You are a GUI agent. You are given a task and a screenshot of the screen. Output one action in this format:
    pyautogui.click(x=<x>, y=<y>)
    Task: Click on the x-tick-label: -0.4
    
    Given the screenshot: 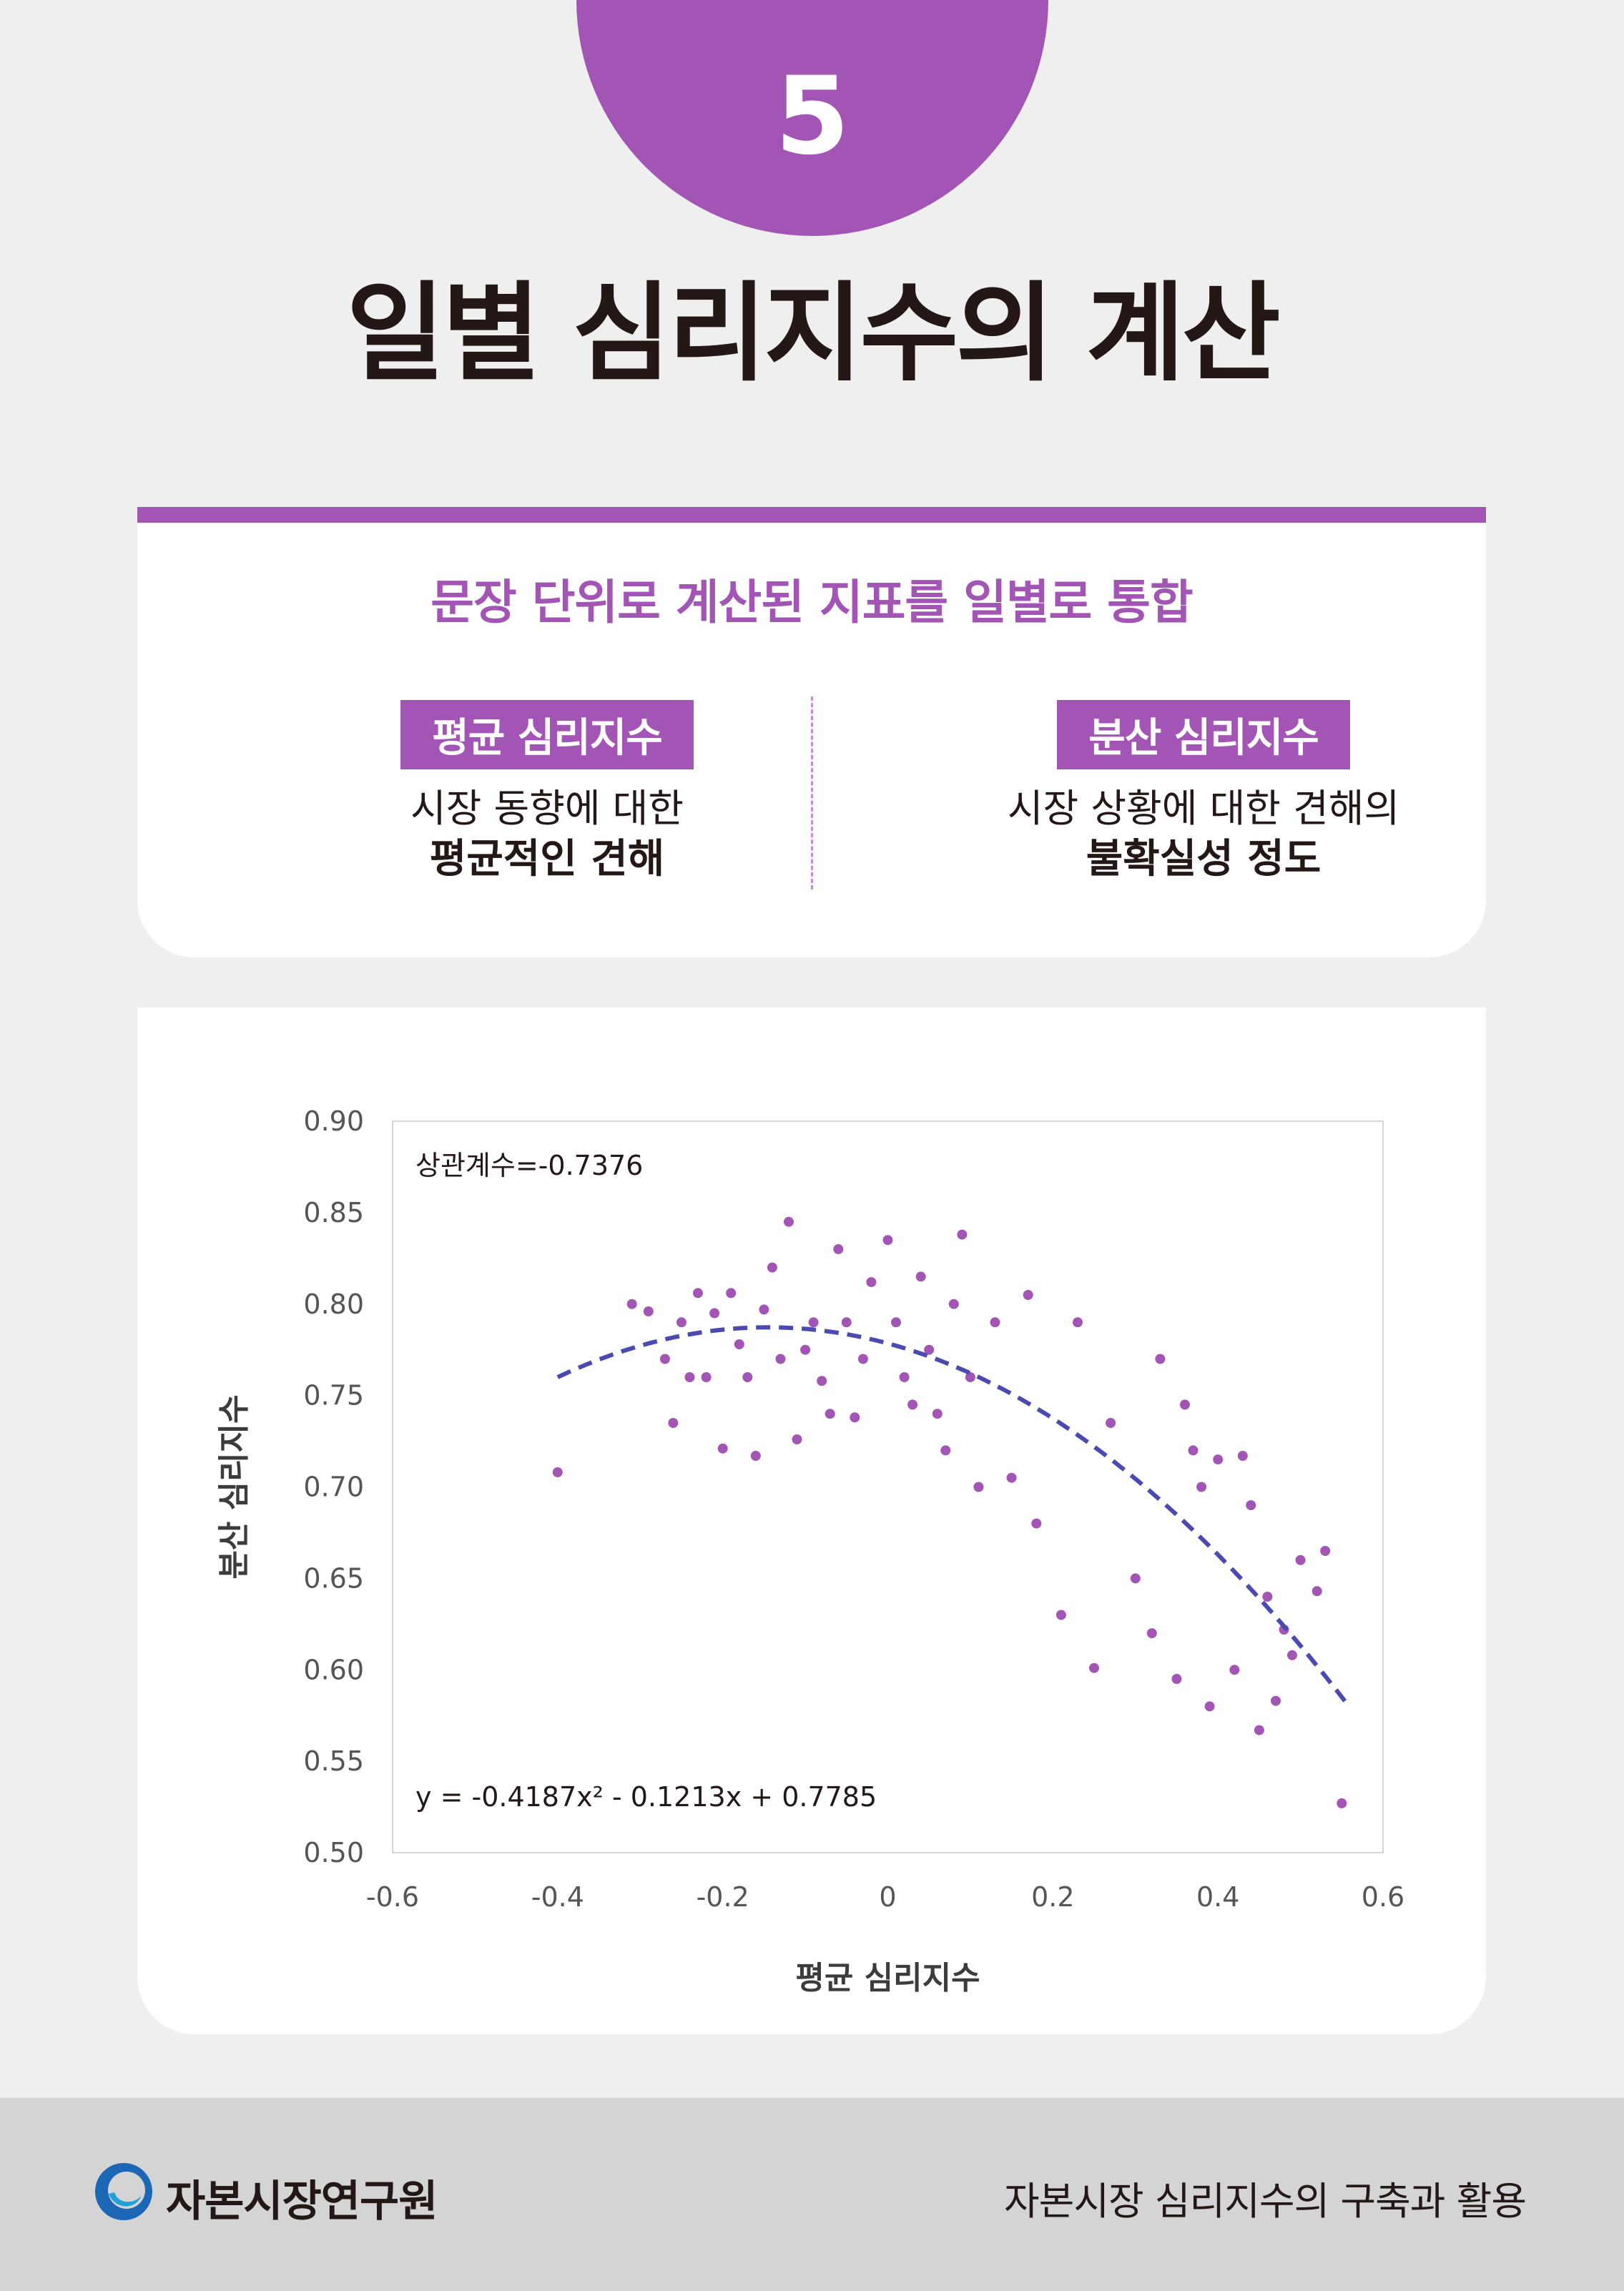 What is the action you would take?
    pyautogui.click(x=557, y=1897)
    